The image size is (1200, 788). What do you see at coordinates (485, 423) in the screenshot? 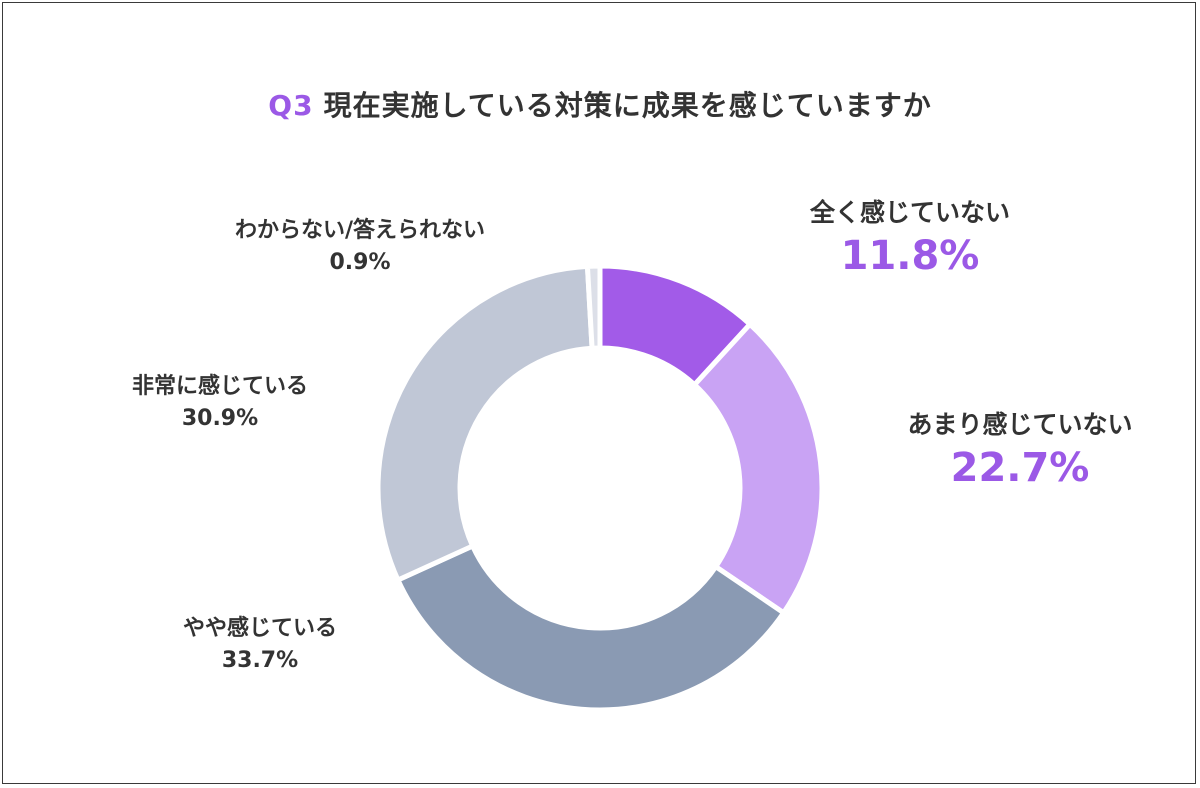
I see `slice-very` at bounding box center [485, 423].